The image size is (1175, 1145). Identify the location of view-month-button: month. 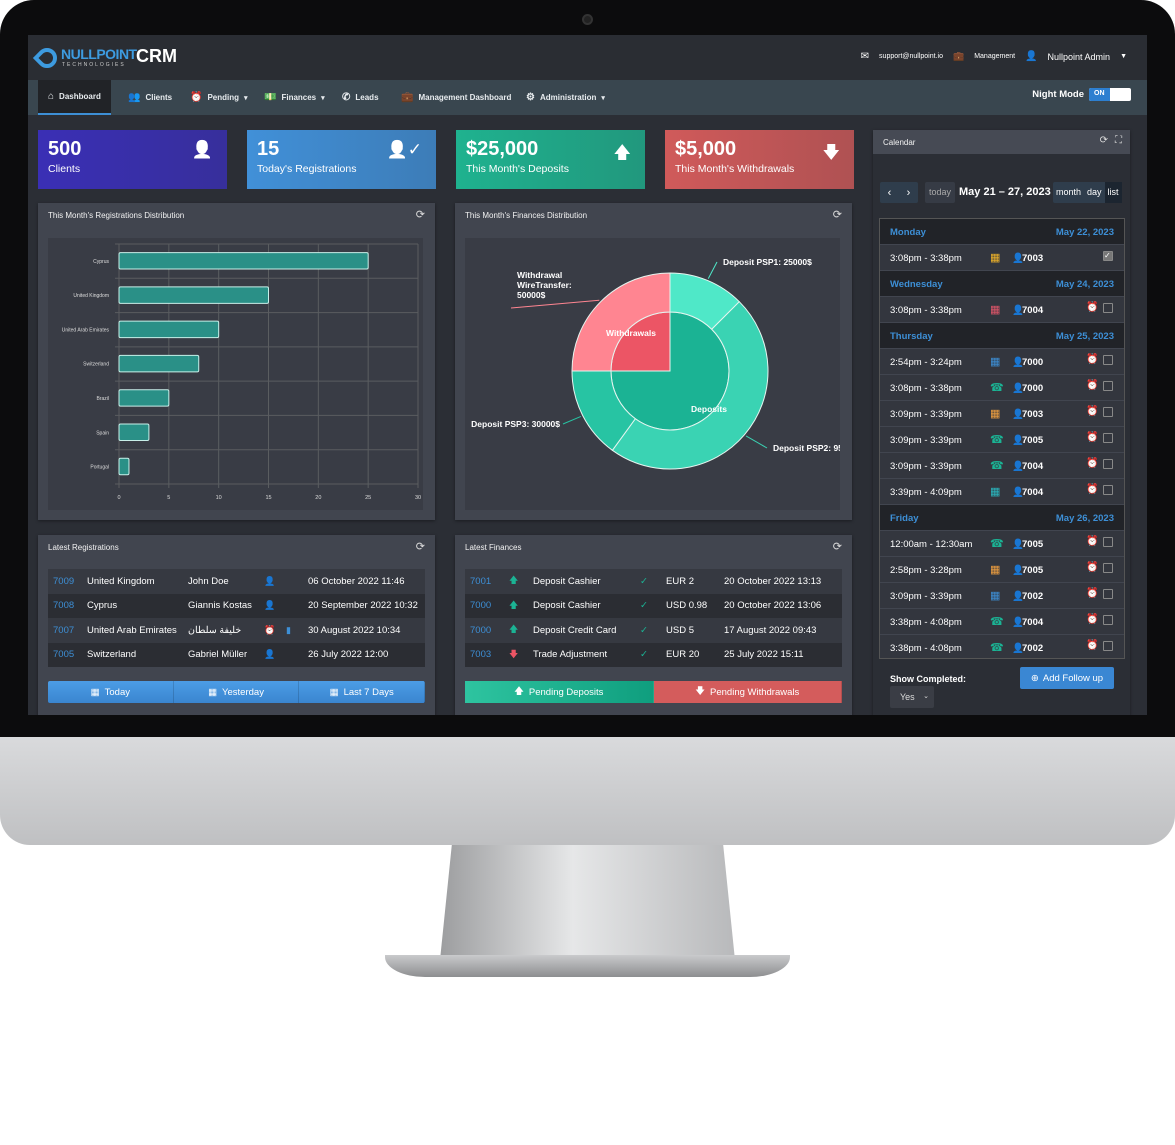
(1069, 192).